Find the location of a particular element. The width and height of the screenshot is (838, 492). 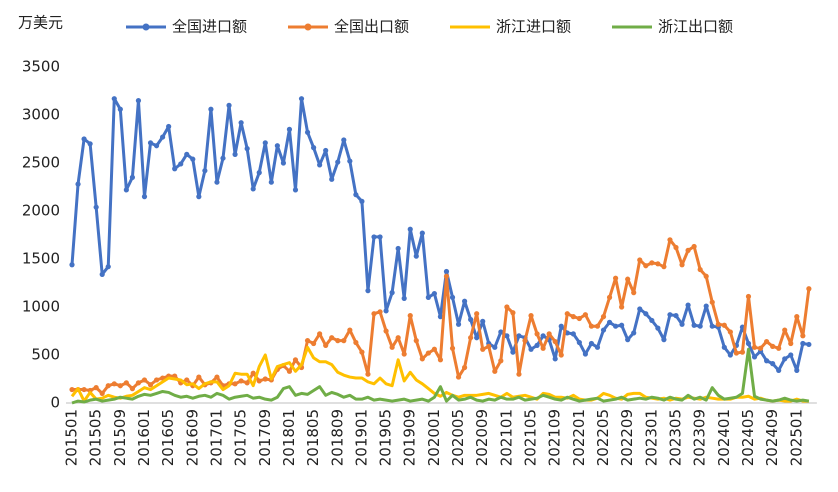

x-tick-label: 202109 is located at coordinates (555, 437).